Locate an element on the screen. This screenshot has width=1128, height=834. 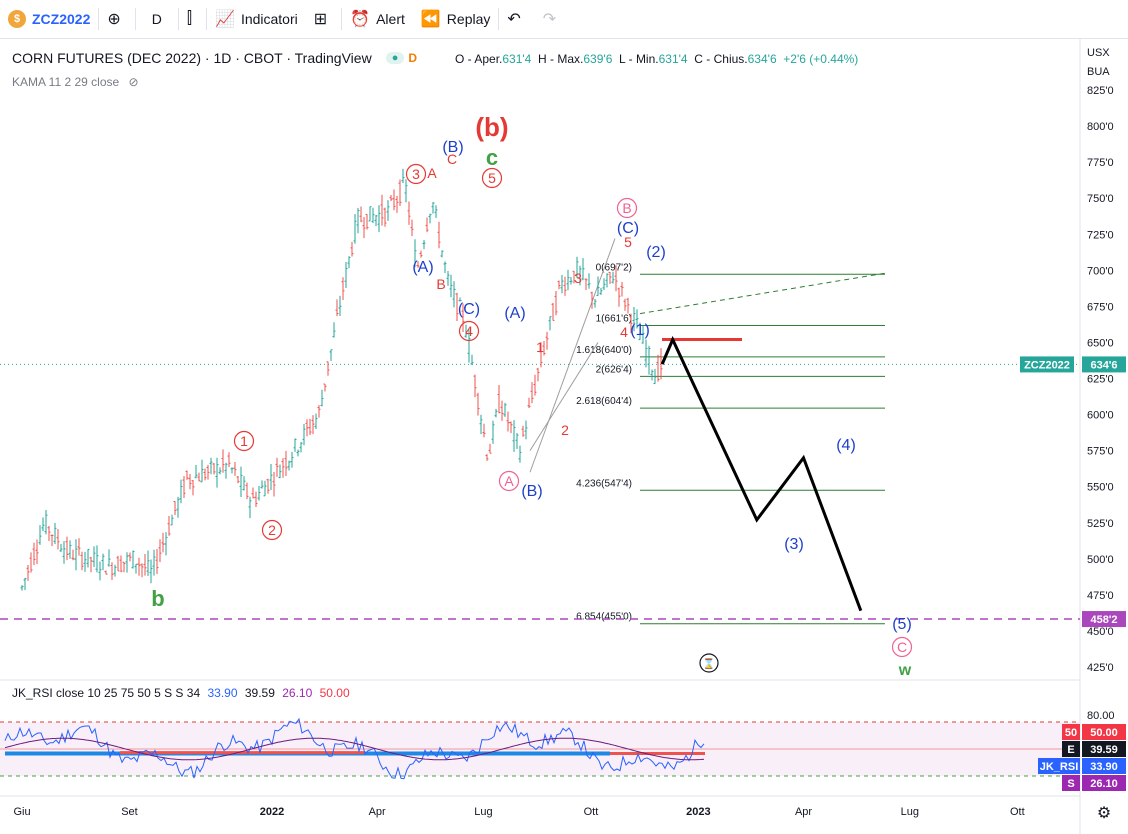
undo-icon: ↶ is located at coordinates (514, 19).